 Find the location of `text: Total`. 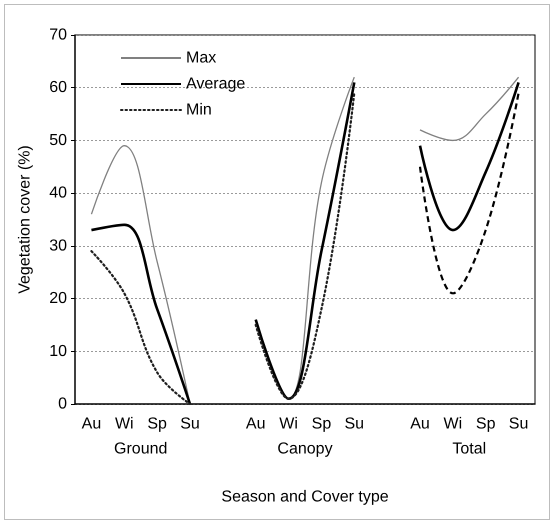

text: Total is located at coordinates (469, 449).